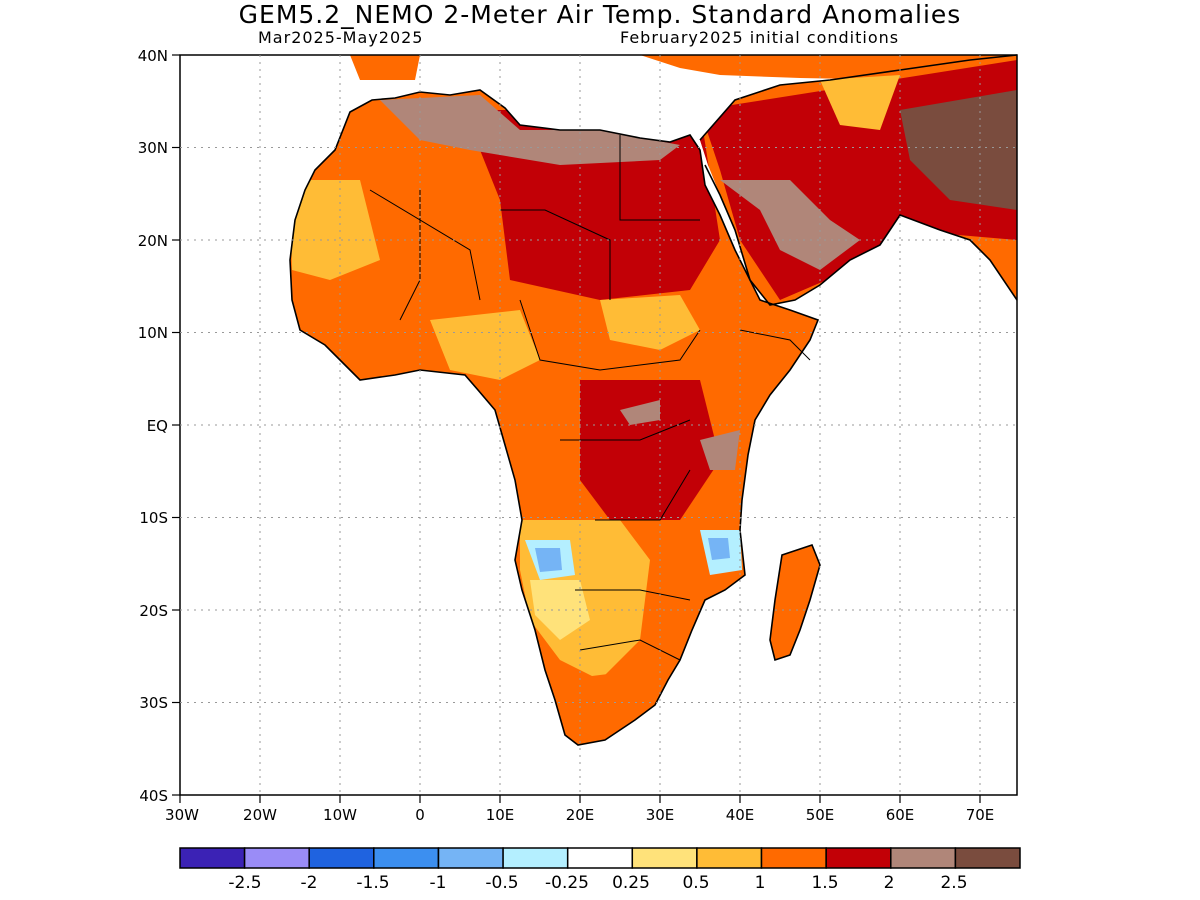  Describe the element at coordinates (953, 883) in the screenshot. I see `colorbar-label: 2.5` at that location.